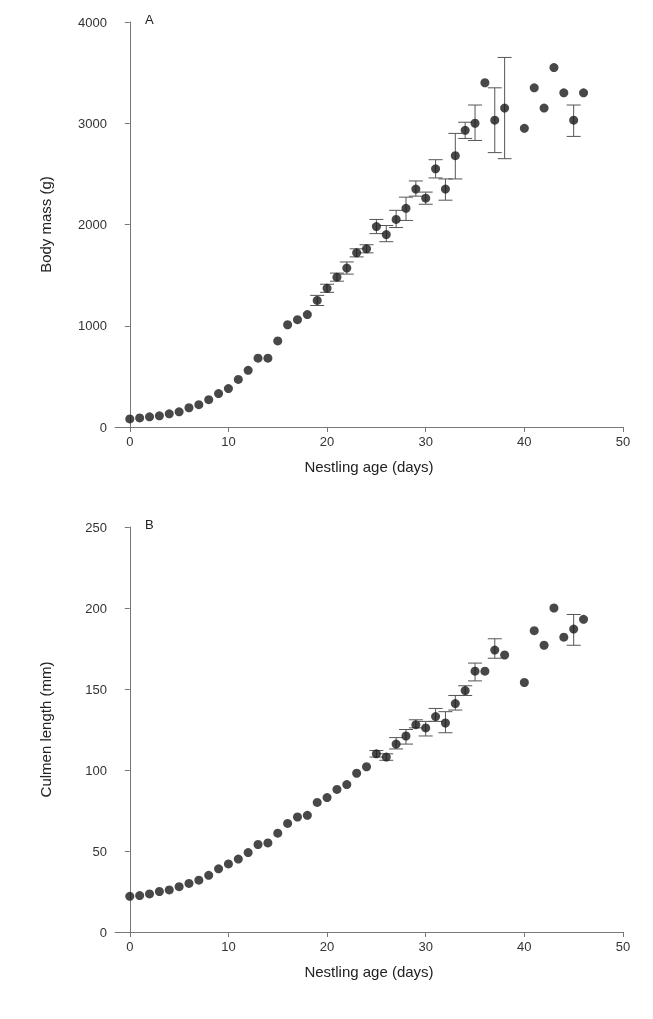 The width and height of the screenshot is (653, 1019). What do you see at coordinates (96, 689) in the screenshot?
I see `y-tick-label: 150` at bounding box center [96, 689].